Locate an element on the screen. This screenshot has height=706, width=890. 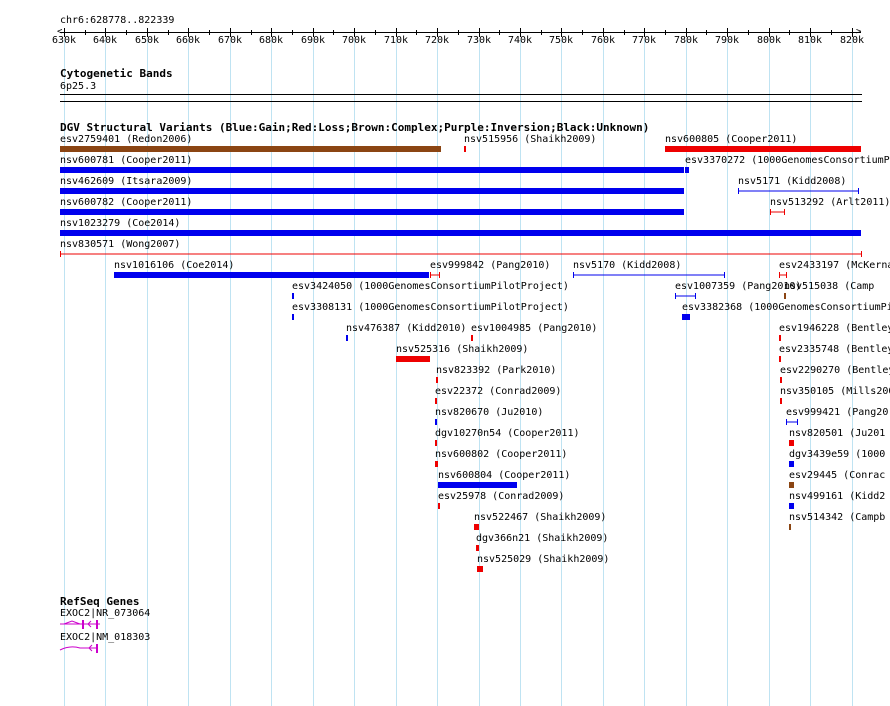
variant-label: esv2759401 (Redon2006) is located at coordinates (126, 139).